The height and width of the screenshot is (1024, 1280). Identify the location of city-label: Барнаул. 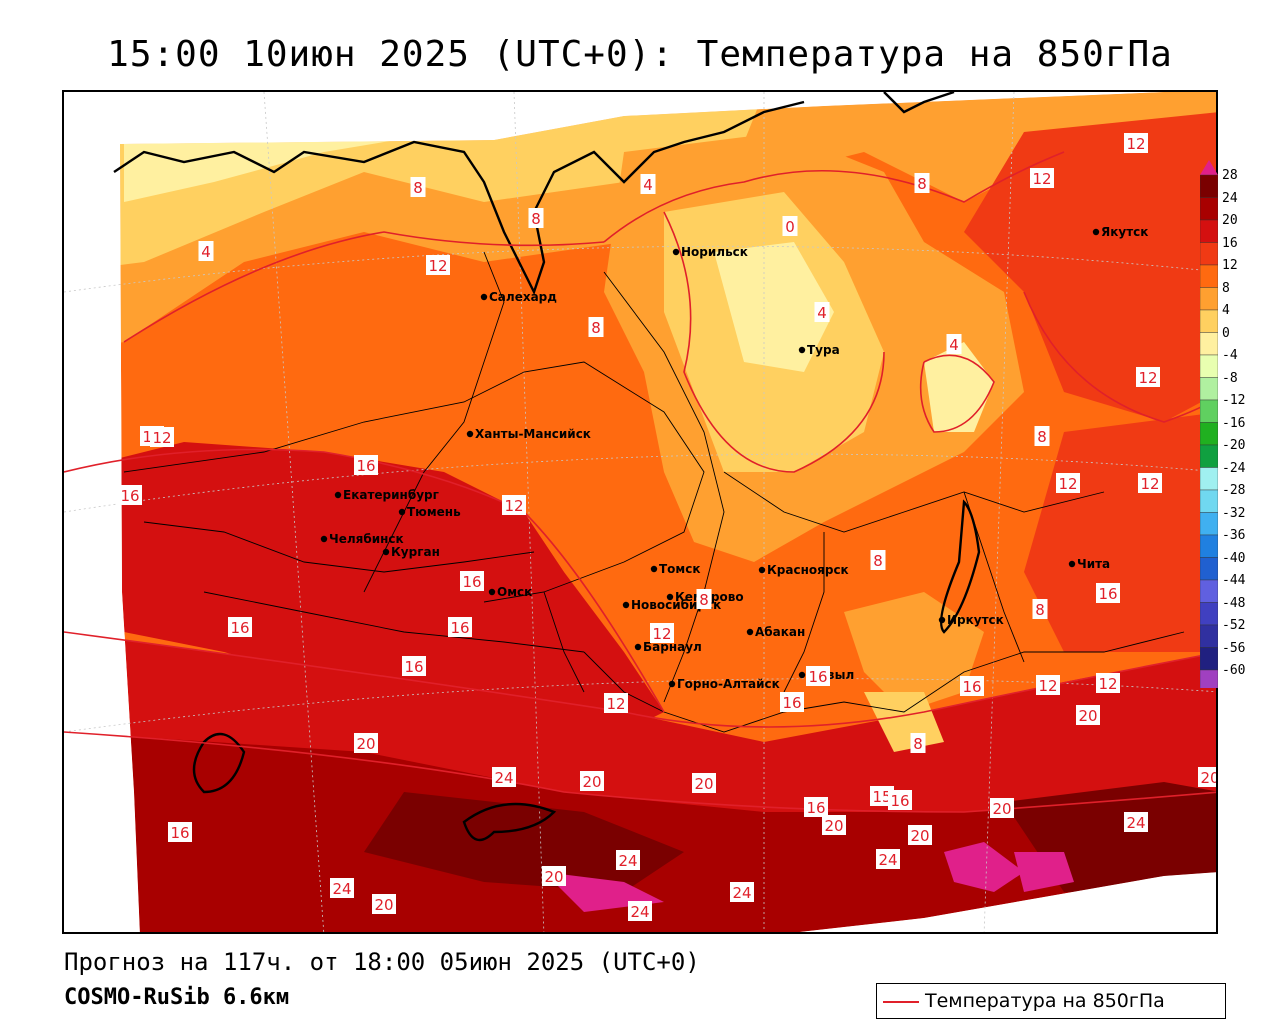
(672, 647).